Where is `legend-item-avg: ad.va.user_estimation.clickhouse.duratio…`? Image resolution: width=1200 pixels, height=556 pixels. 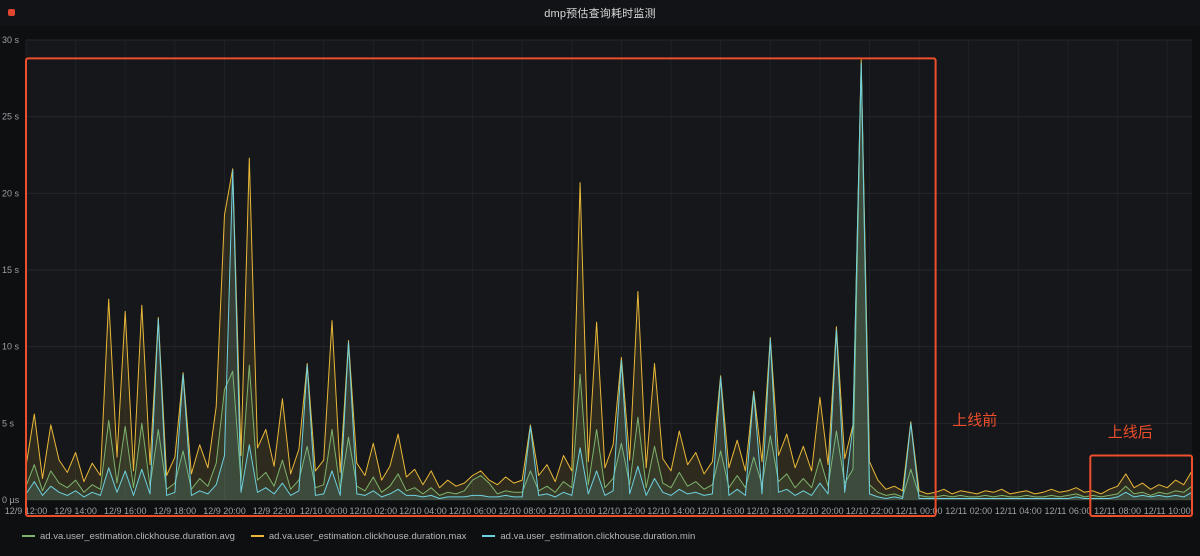 legend-item-avg: ad.va.user_estimation.clickhouse.duratio… is located at coordinates (128, 536).